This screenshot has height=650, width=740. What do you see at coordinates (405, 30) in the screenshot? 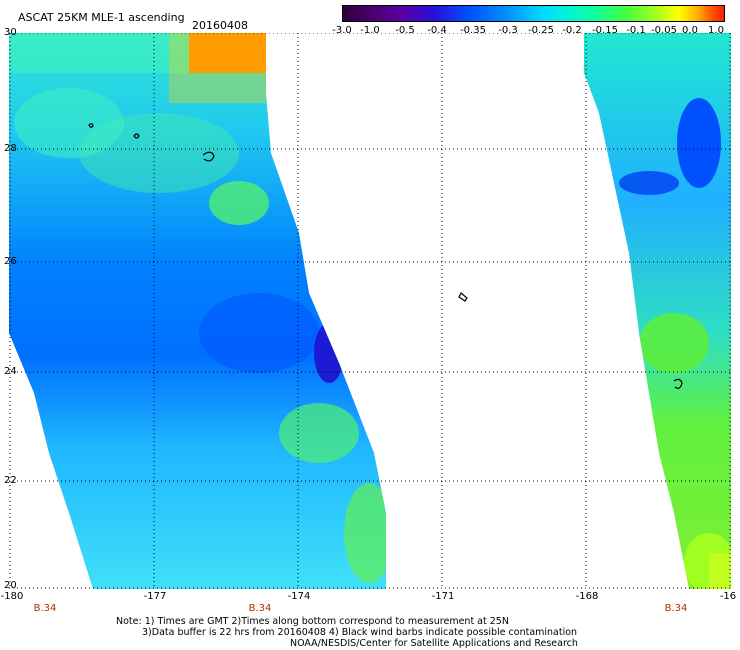
I see `colorbar-label: -0.5` at bounding box center [405, 30].